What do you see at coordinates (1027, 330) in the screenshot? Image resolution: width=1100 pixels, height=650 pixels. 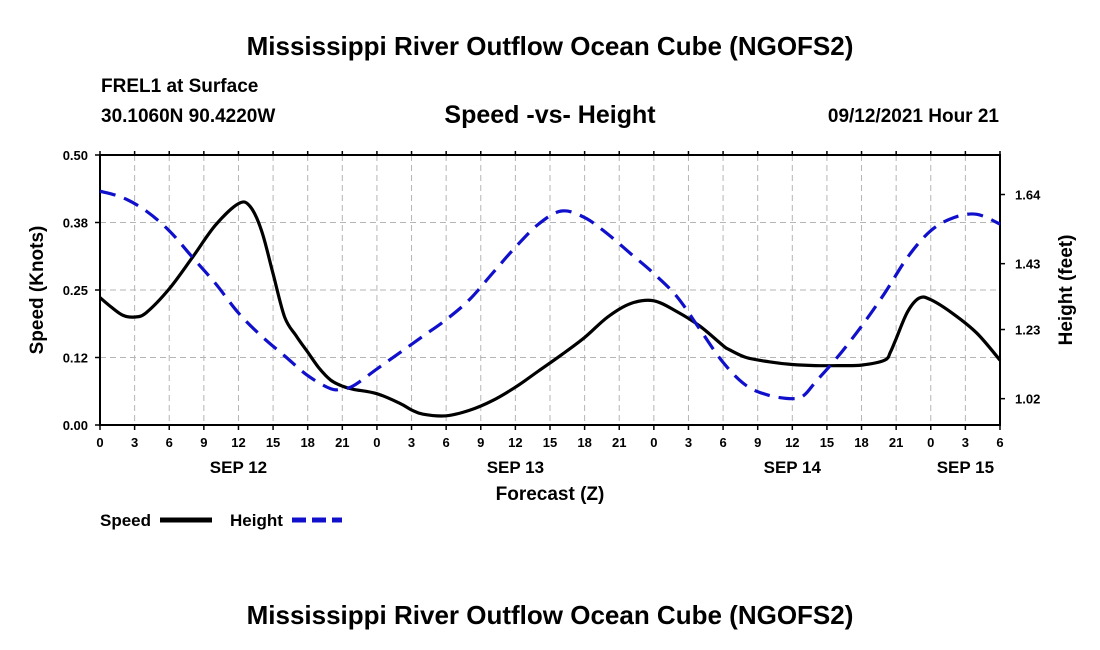 I see `y2-tick-label: 1.23` at bounding box center [1027, 330].